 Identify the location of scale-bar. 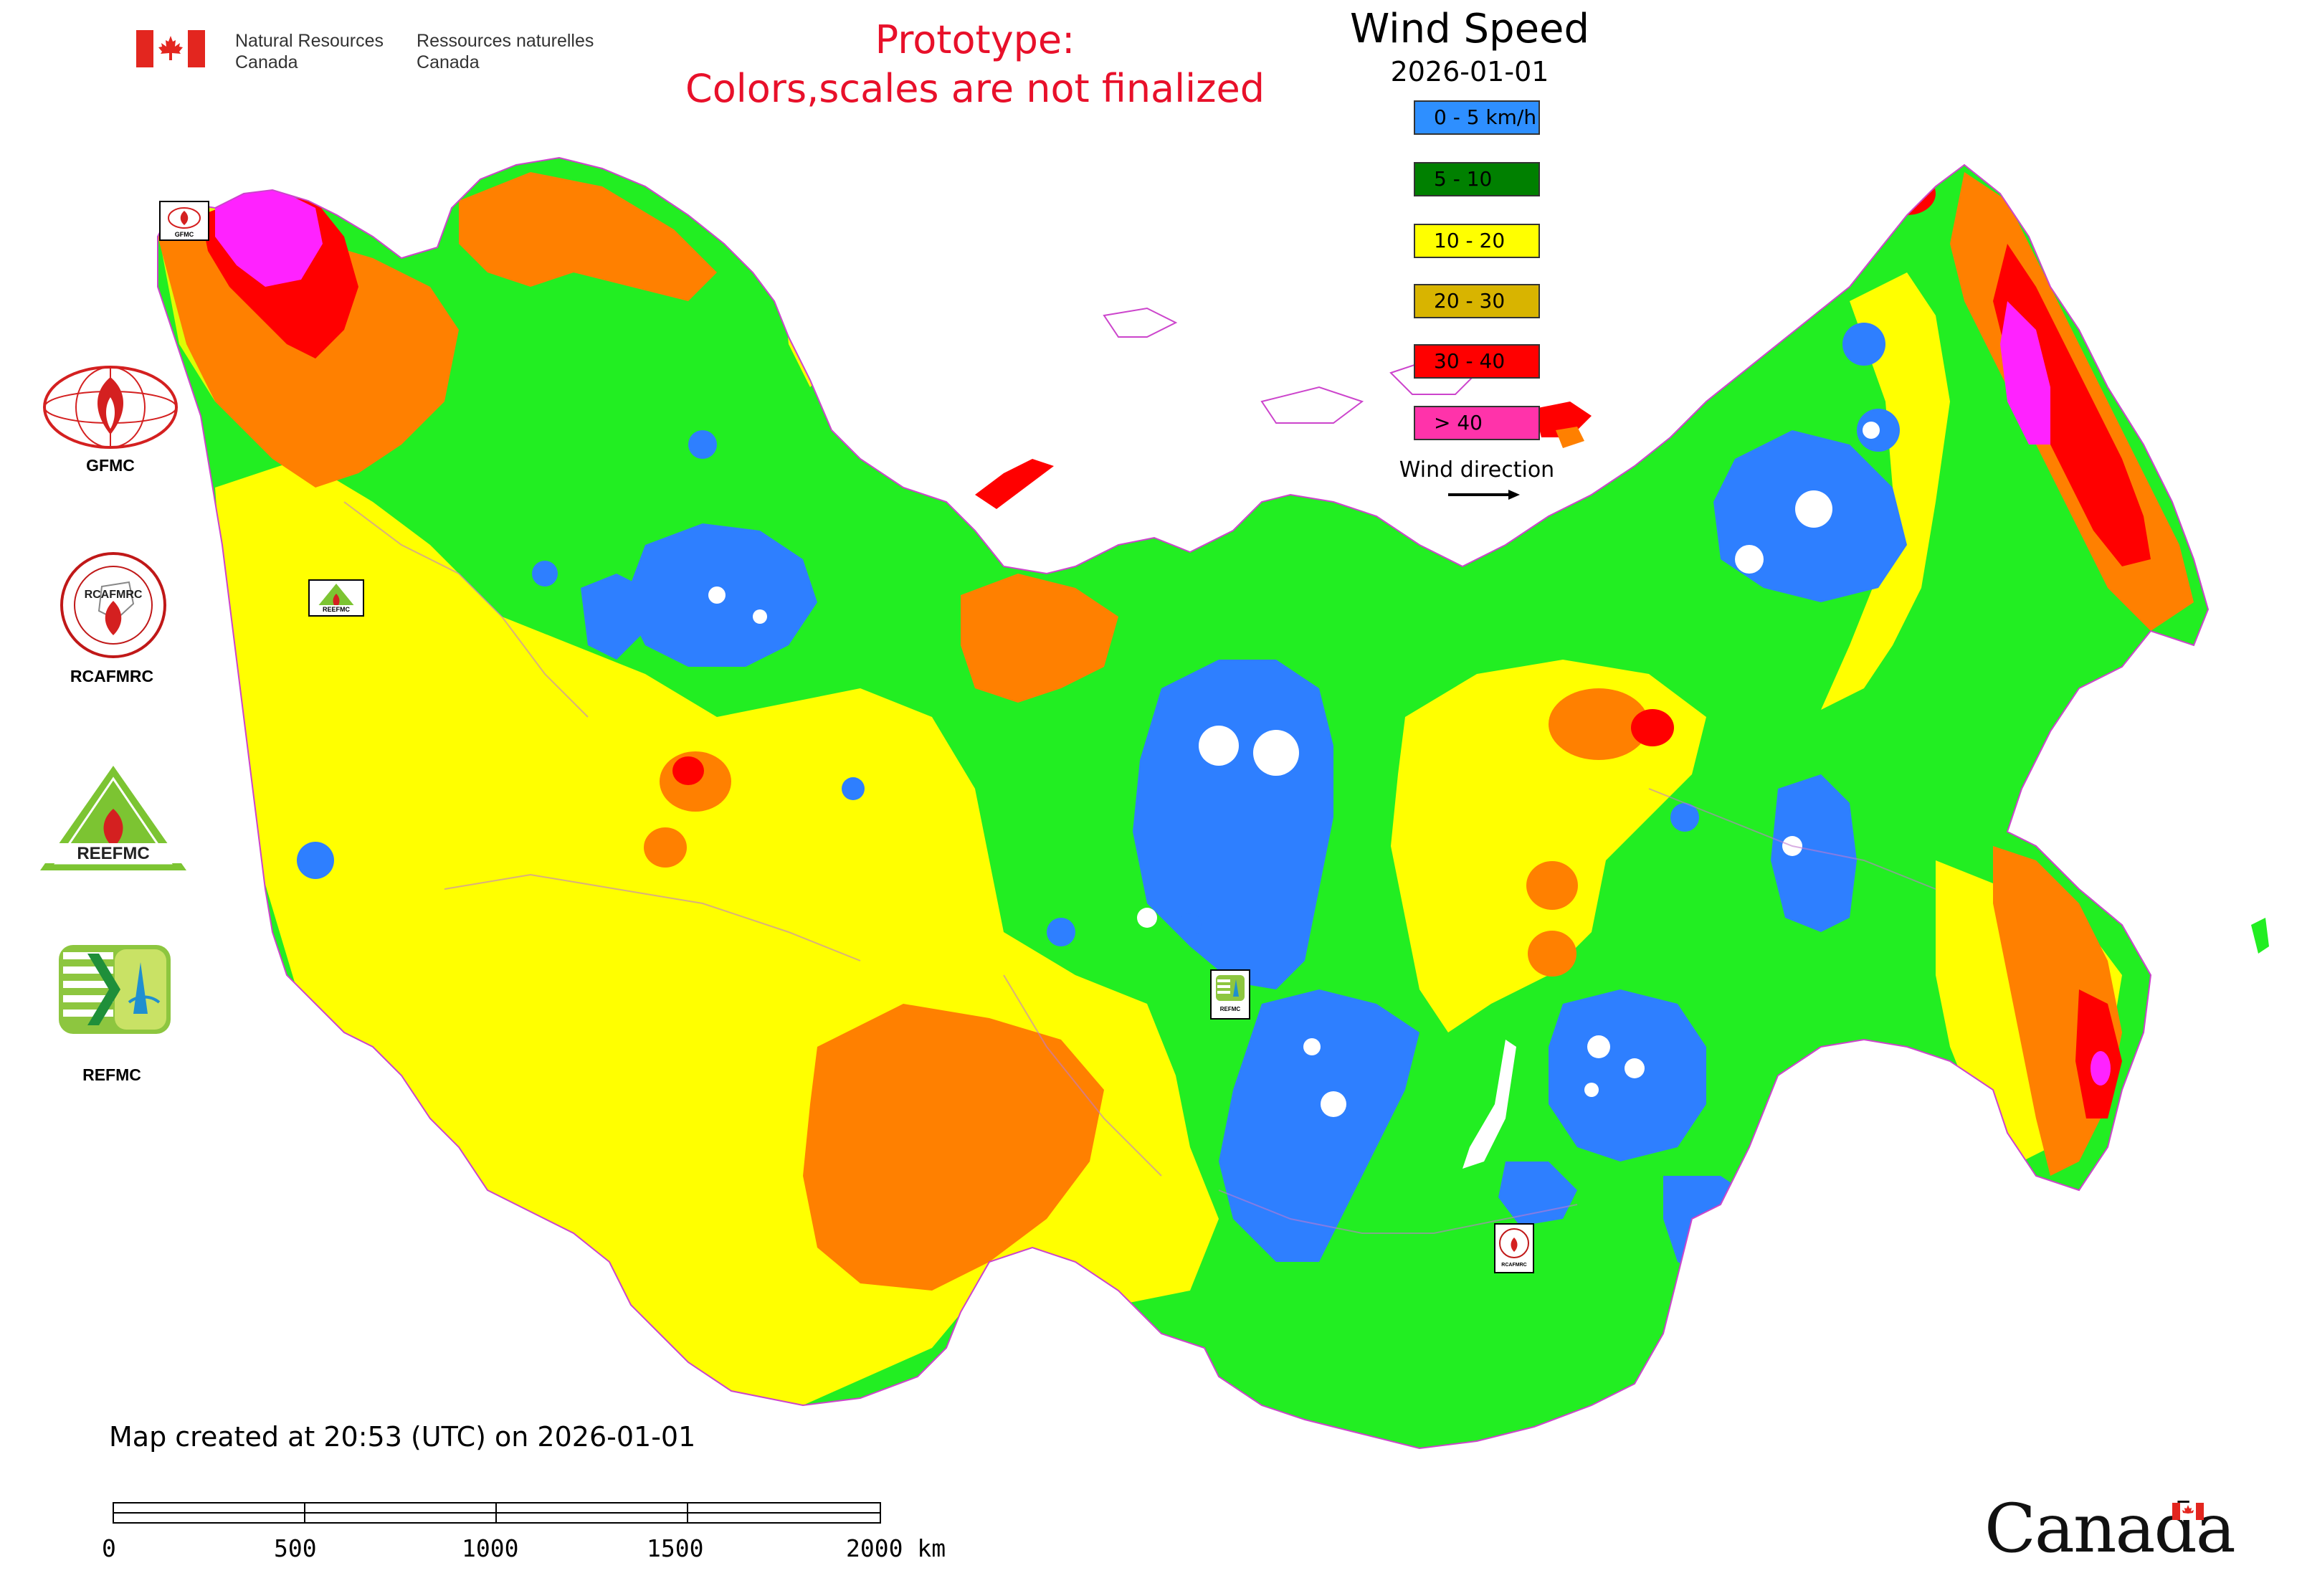
(497, 1513).